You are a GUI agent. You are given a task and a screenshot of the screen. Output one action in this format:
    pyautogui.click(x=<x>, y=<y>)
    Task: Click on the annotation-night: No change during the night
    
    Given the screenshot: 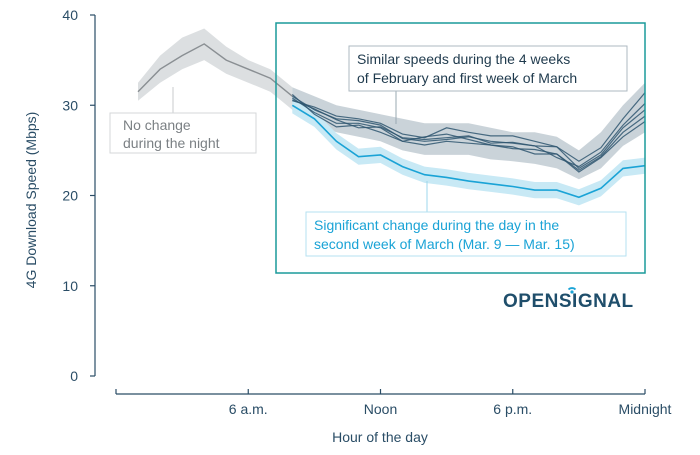 What is the action you would take?
    pyautogui.click(x=183, y=120)
    